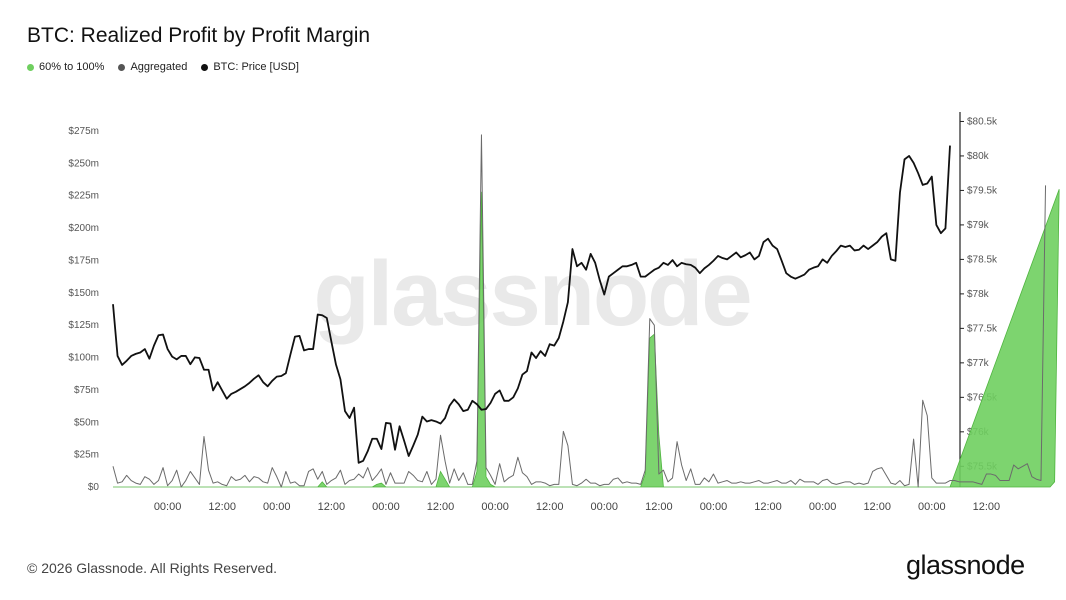  I want to click on legend-label-aggregated: Aggregated, so click(159, 67).